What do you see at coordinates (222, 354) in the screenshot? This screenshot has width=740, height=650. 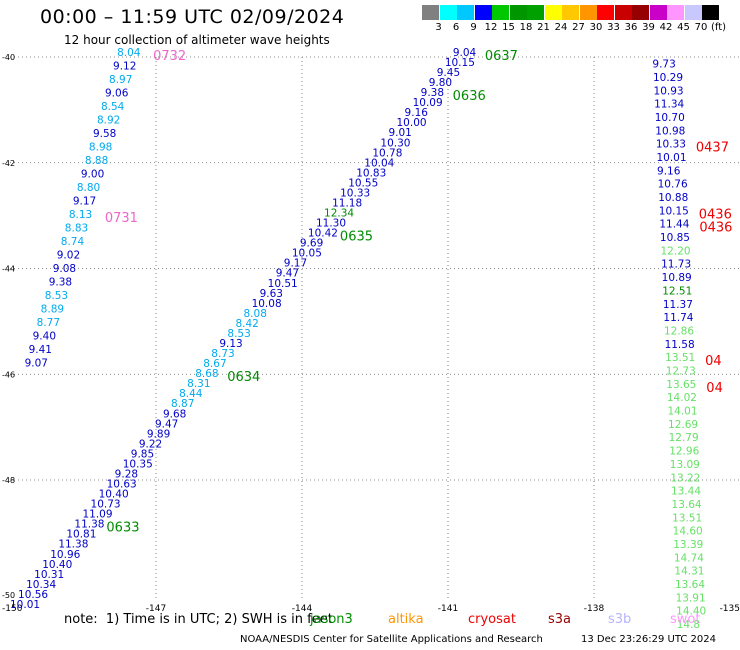 I see `wave-height-value: 8.73` at bounding box center [222, 354].